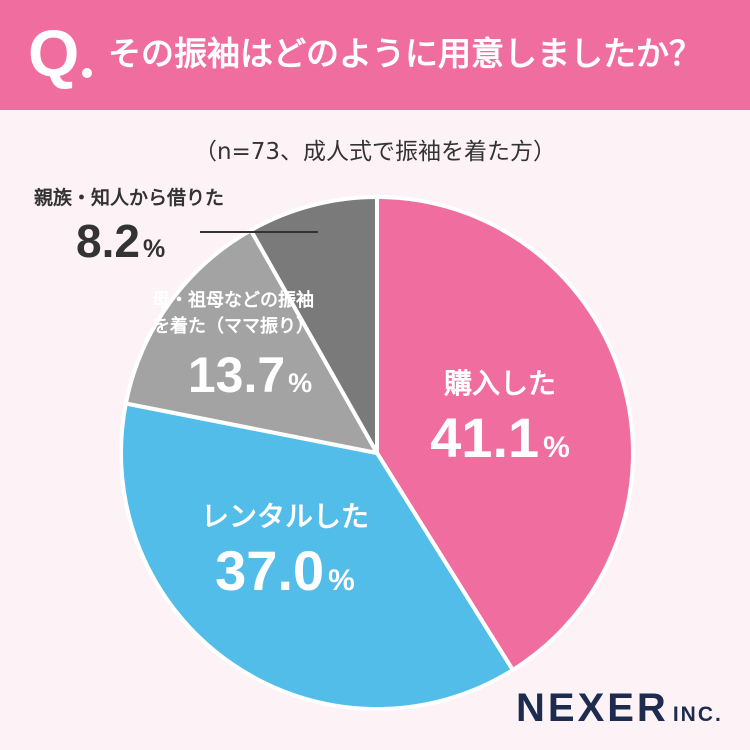 This screenshot has height=750, width=750. What do you see at coordinates (154, 249) in the screenshot?
I see `slice-value-borrowed-unit: %` at bounding box center [154, 249].